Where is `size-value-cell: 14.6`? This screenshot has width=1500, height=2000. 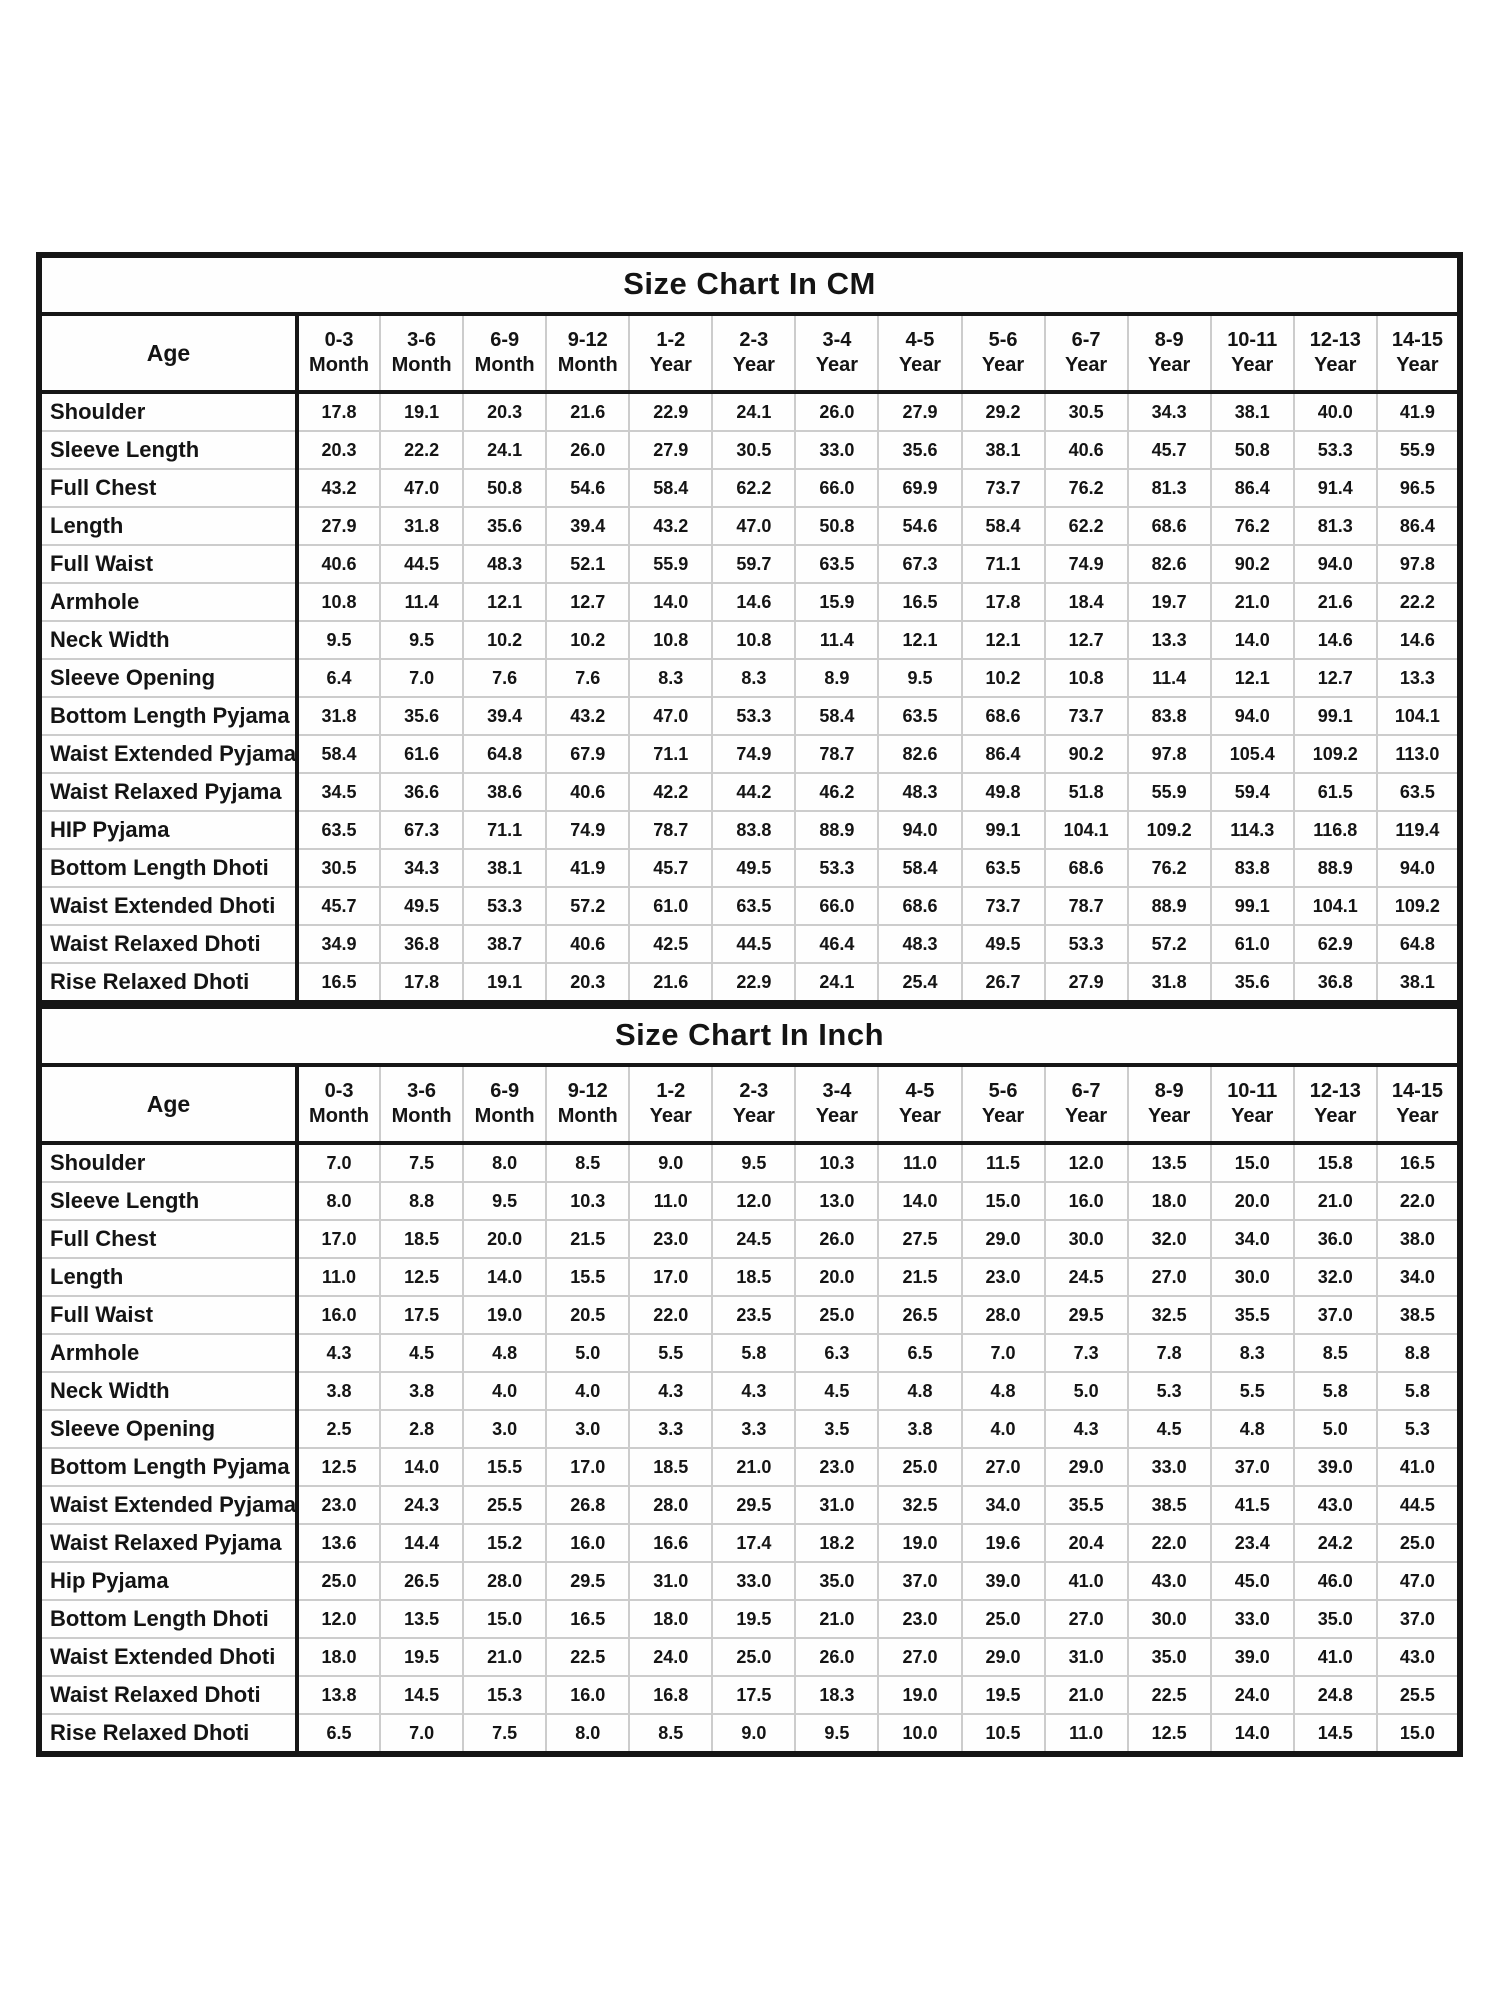 size-value-cell: 14.6 is located at coordinates (1417, 639).